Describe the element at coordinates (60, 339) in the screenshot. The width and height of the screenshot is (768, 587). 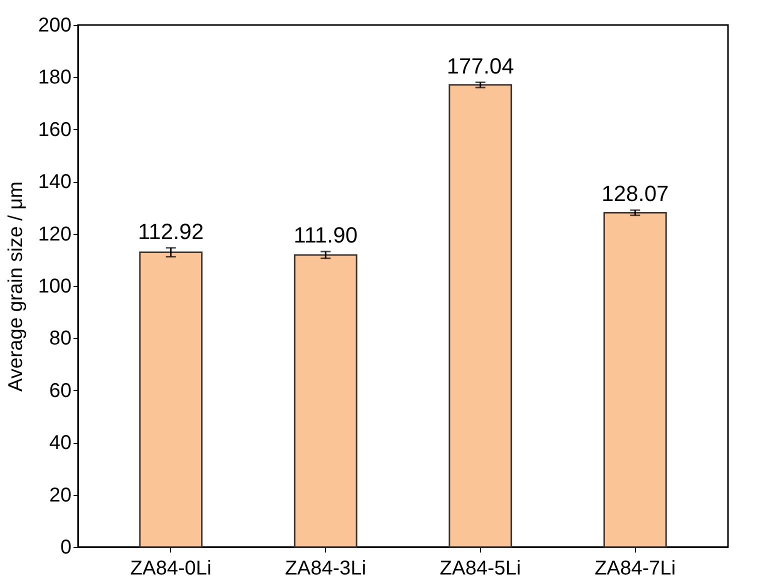
I see `y-tick-label: 80` at that location.